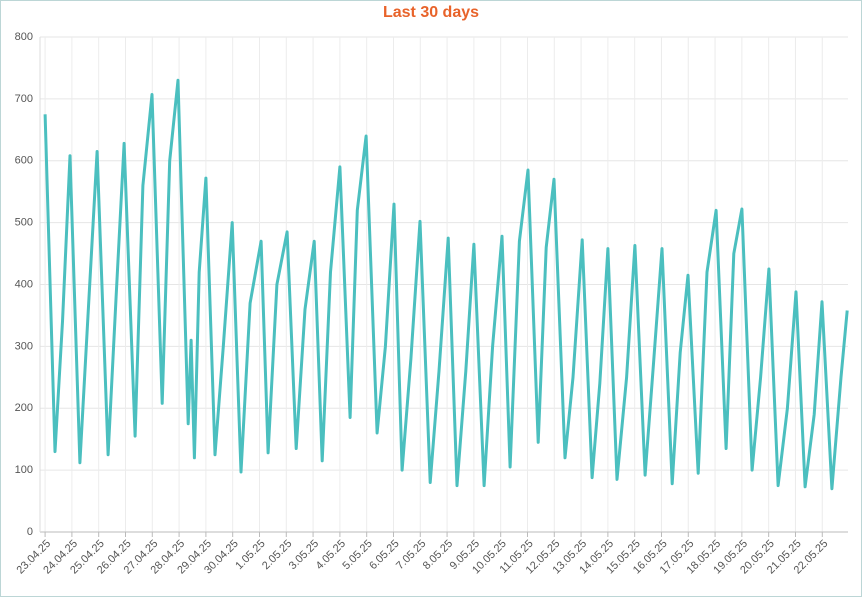  Describe the element at coordinates (431, 12) in the screenshot. I see `chart-title: Last 30 days` at that location.